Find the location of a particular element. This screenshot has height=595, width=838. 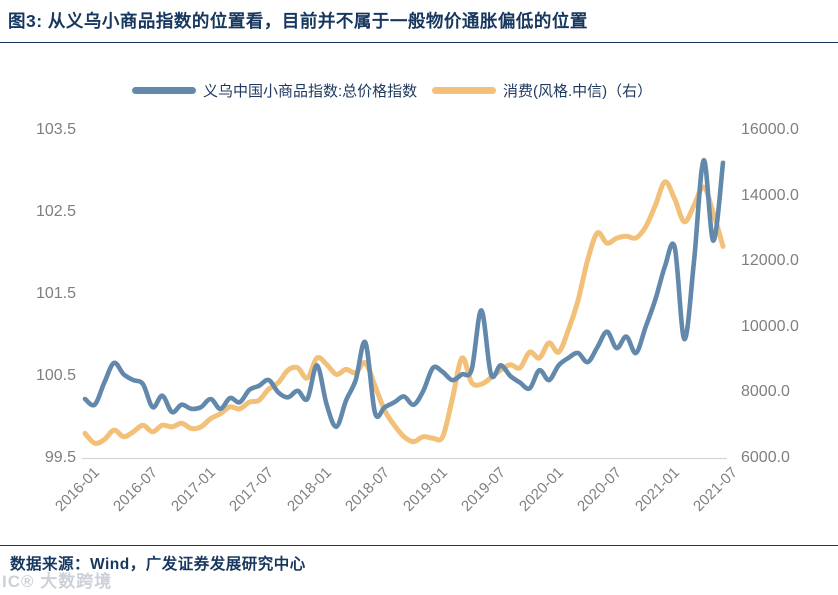

top-divider is located at coordinates (419, 42).